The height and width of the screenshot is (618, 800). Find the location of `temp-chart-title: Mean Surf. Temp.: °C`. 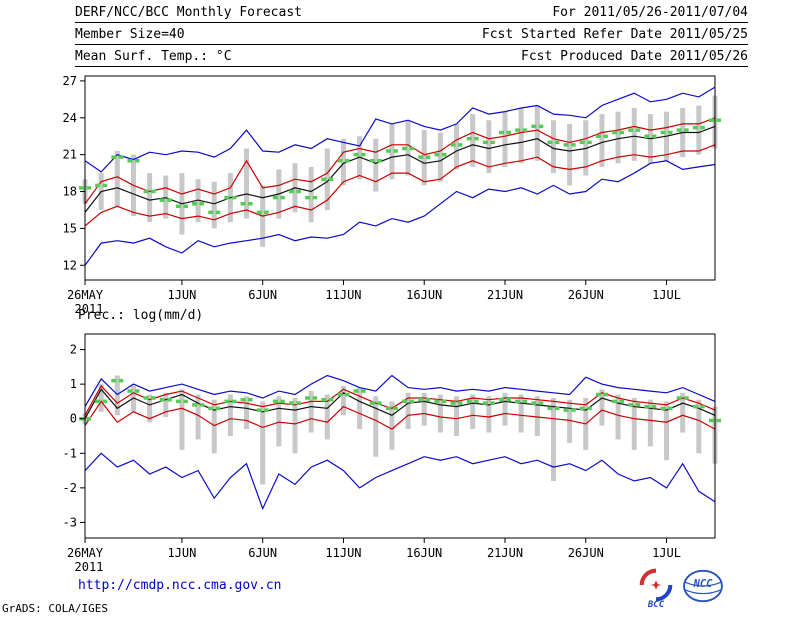

temp-chart-title: Mean Surf. Temp.: °C is located at coordinates (153, 56).